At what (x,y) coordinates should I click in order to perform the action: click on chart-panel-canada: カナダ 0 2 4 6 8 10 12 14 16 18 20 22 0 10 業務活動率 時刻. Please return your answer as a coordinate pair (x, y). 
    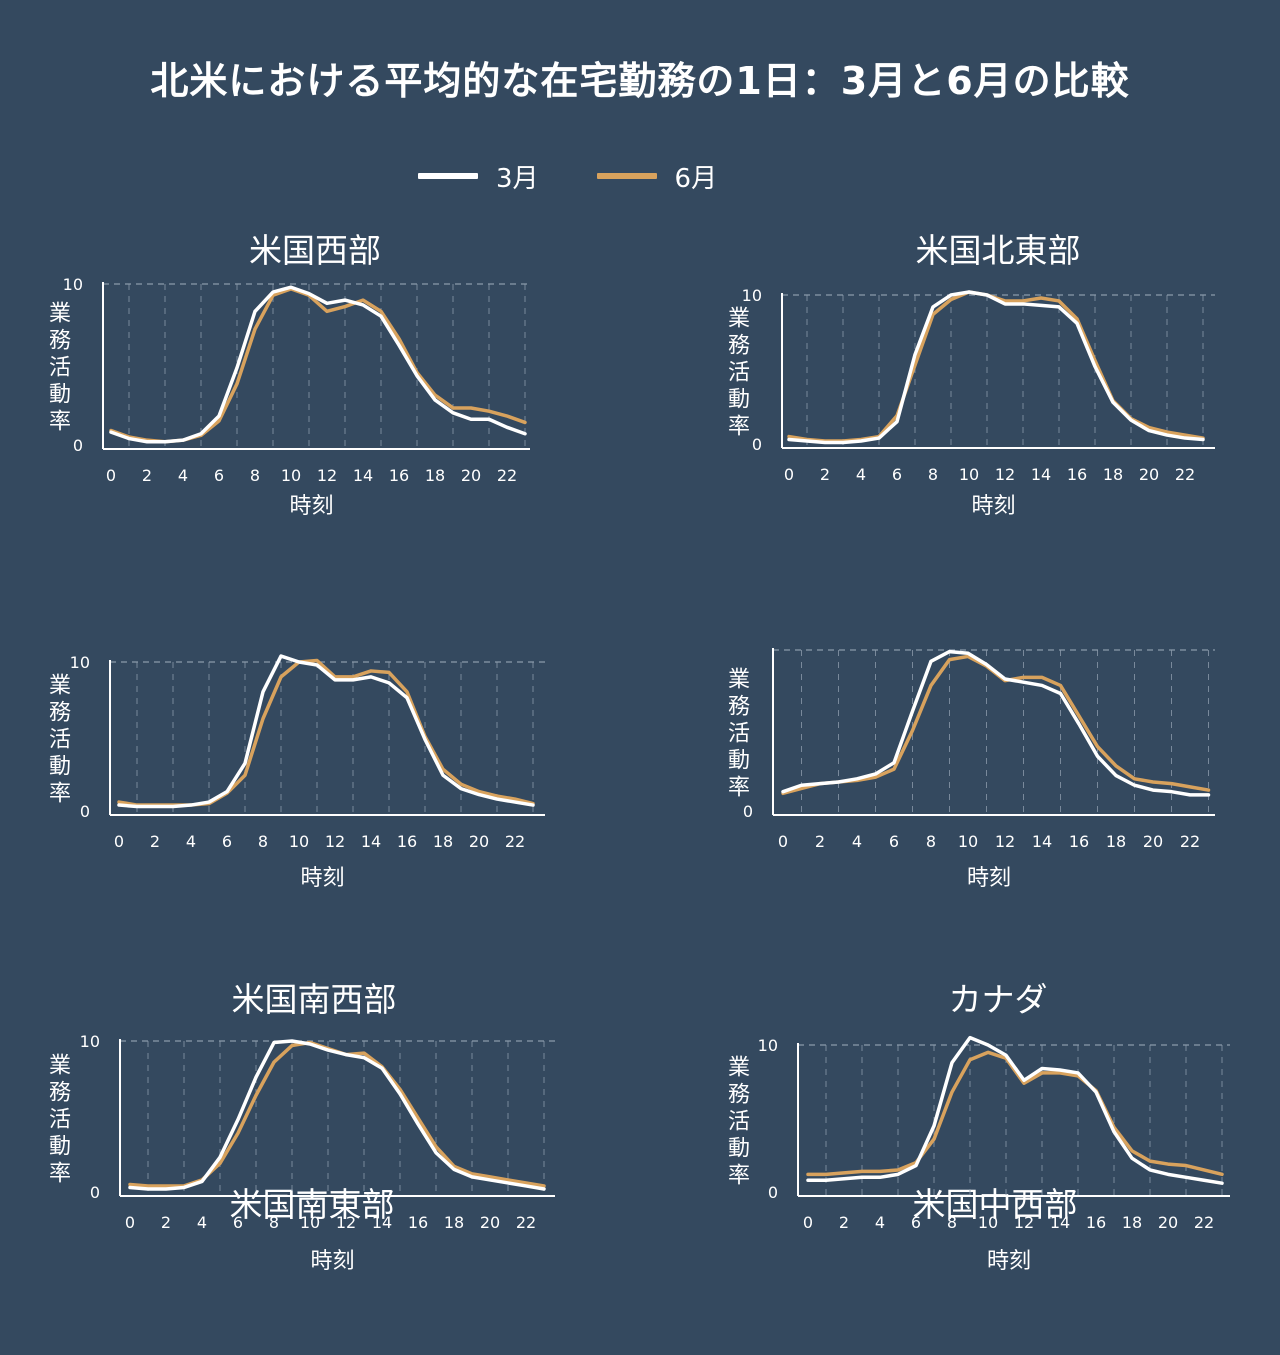
    Looking at the image, I should click on (960, 1165).